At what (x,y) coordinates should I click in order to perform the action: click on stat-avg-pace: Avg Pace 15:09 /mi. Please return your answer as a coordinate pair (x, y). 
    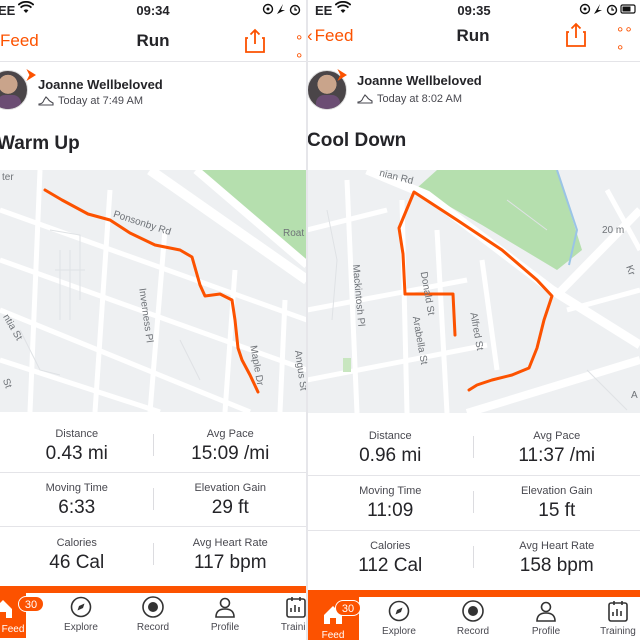
    Looking at the image, I should click on (231, 446).